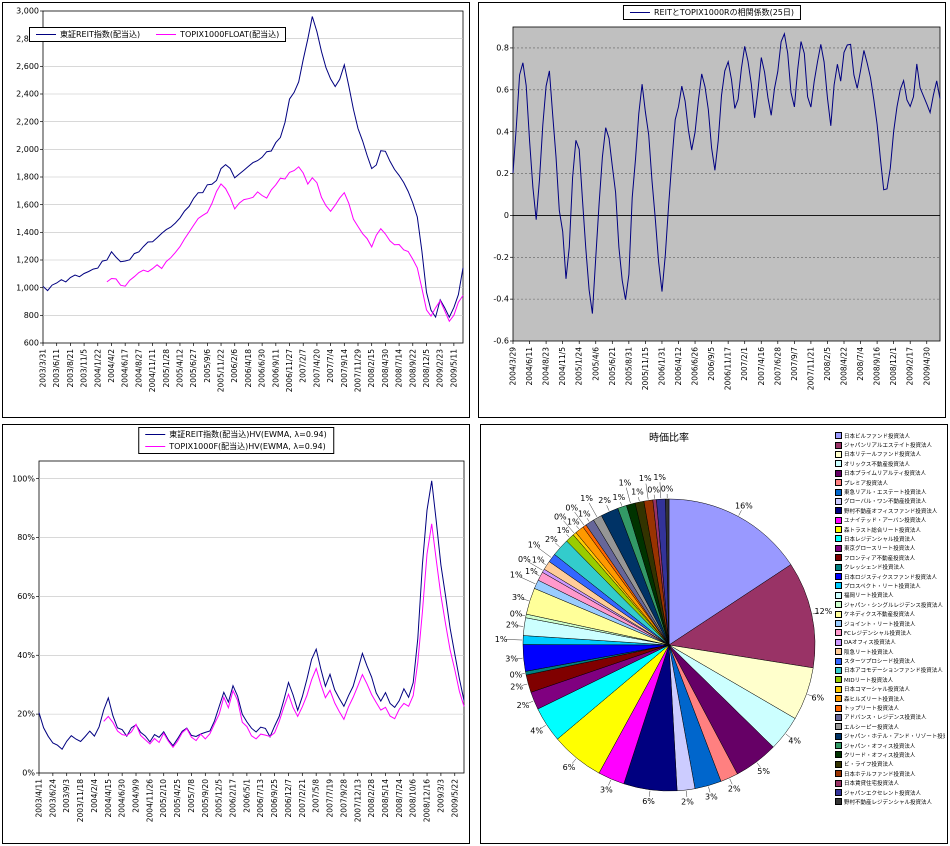  I want to click on legend-line-sample, so click(155, 446).